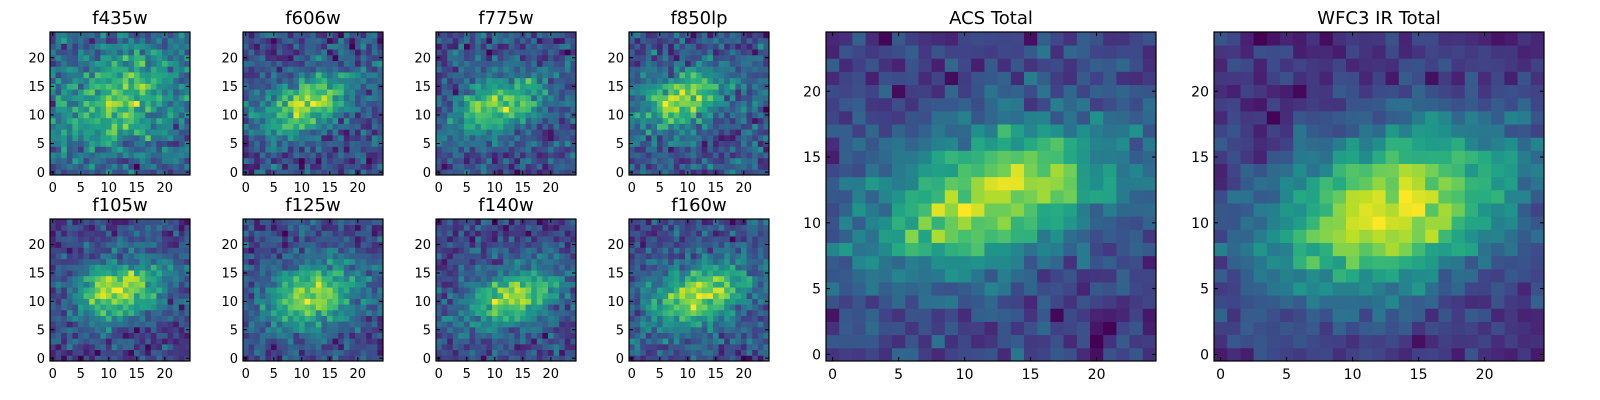  What do you see at coordinates (439, 374) in the screenshot?
I see `x-tick-label: 0` at bounding box center [439, 374].